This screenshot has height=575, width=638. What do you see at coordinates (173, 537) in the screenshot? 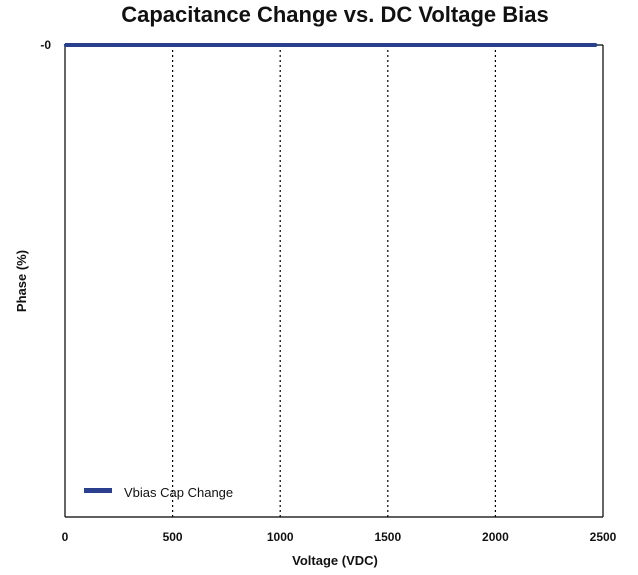
I see `x-tick-label-500: 500` at bounding box center [173, 537].